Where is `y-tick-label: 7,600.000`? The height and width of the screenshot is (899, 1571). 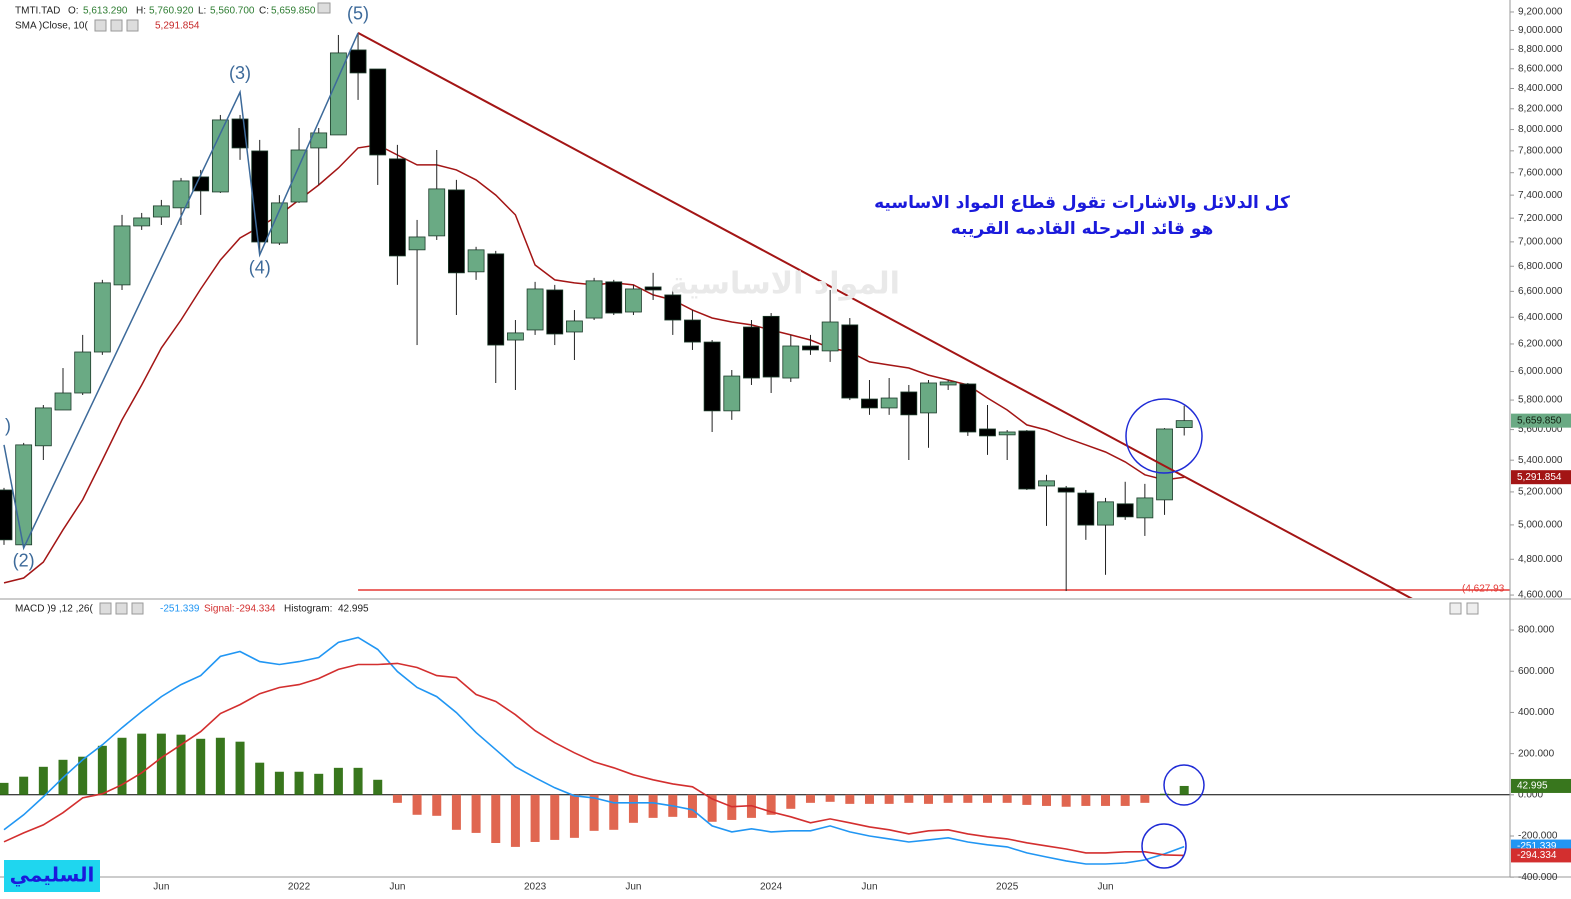
y-tick-label: 7,600.000 is located at coordinates (1540, 172).